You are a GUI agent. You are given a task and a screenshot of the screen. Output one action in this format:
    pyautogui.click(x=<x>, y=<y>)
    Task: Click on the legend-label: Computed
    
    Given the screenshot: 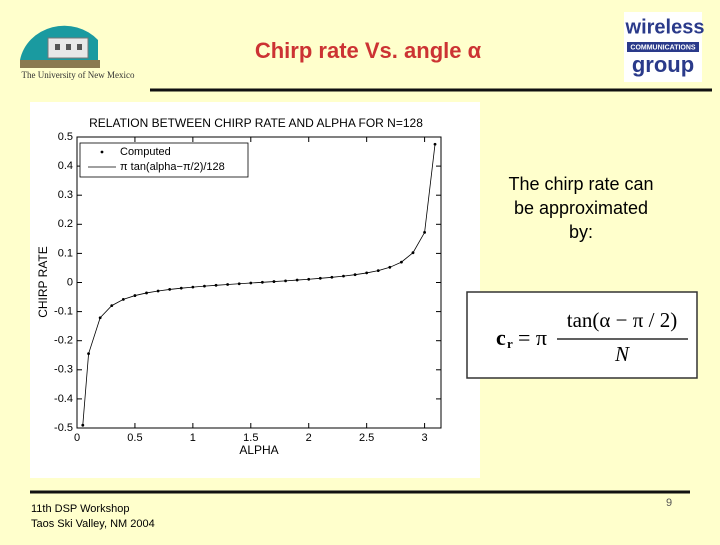 What is the action you would take?
    pyautogui.click(x=145, y=152)
    